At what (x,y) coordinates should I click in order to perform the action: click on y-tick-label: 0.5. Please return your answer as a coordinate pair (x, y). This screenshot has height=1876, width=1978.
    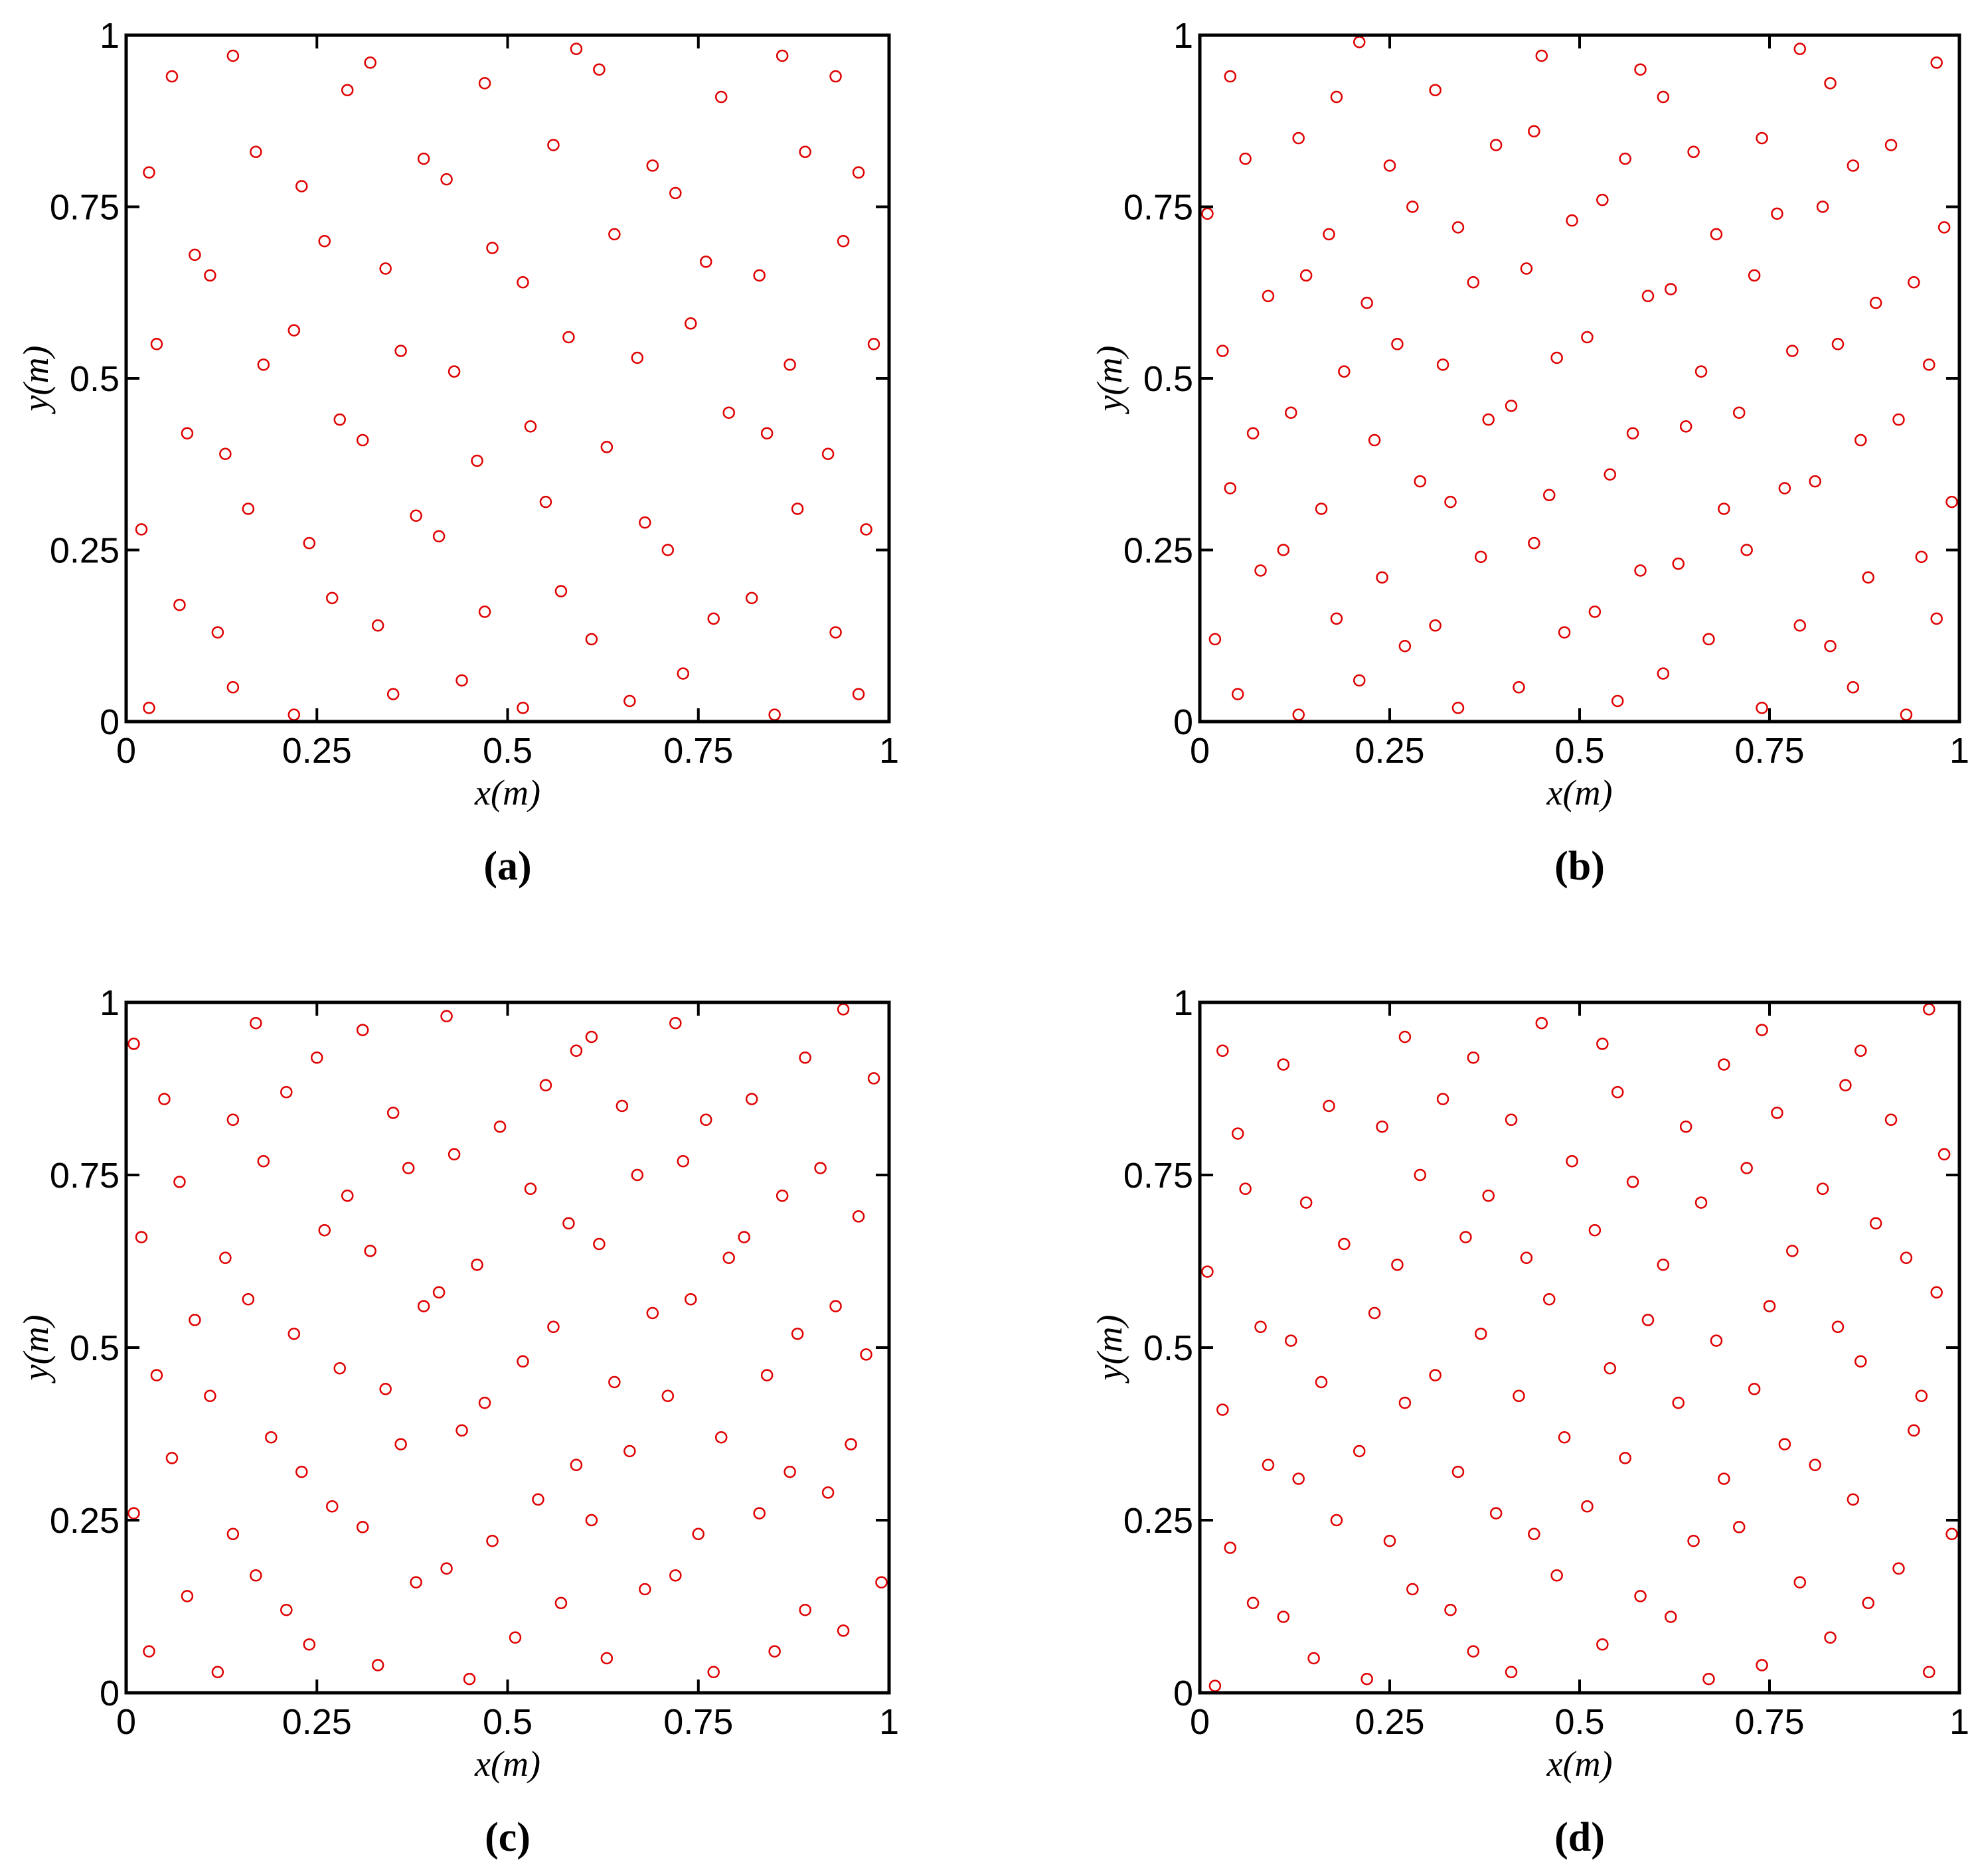
    Looking at the image, I should click on (1168, 379).